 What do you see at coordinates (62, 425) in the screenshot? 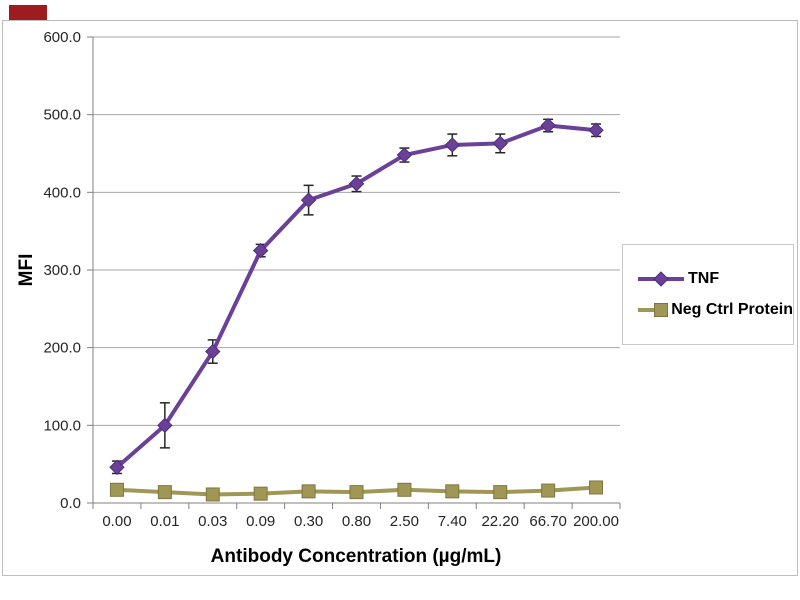
I see `y-tick-label: 100.0` at bounding box center [62, 425].